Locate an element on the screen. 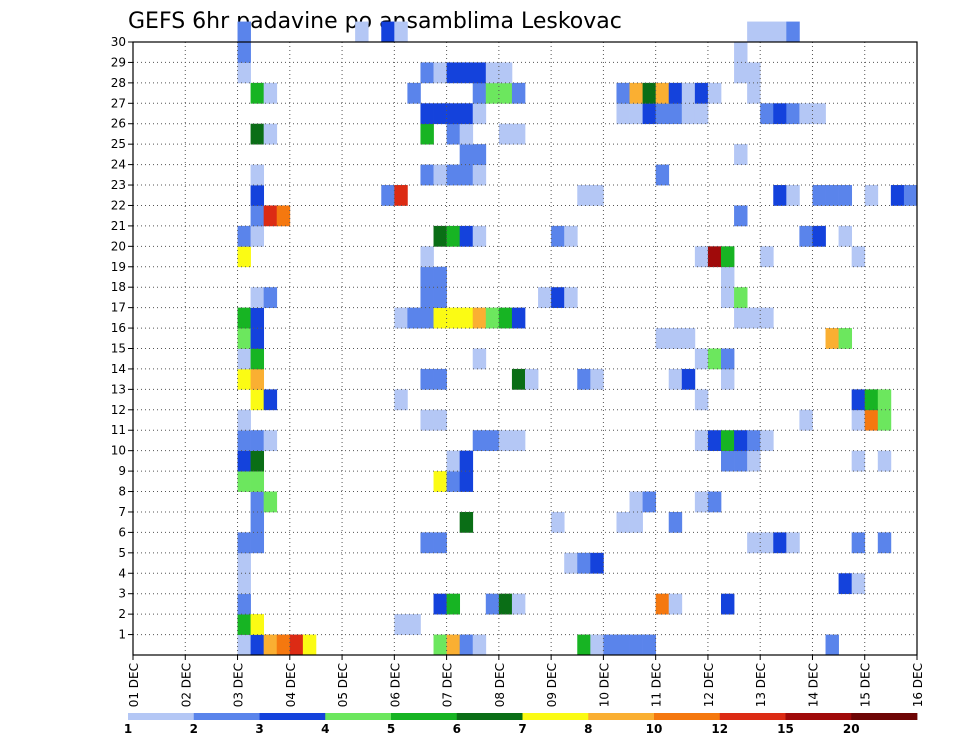 This screenshot has width=960, height=742. y-tick-label: 15 is located at coordinates (118, 349).